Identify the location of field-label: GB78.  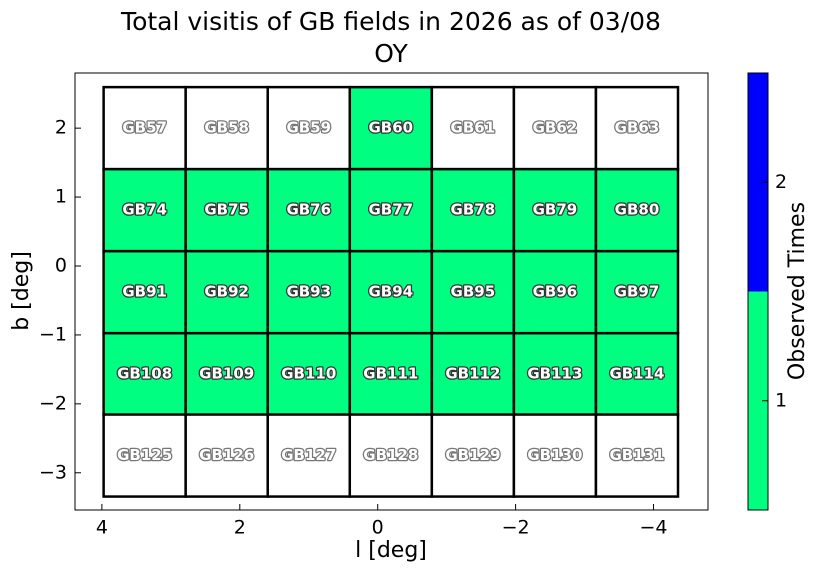
(473, 210).